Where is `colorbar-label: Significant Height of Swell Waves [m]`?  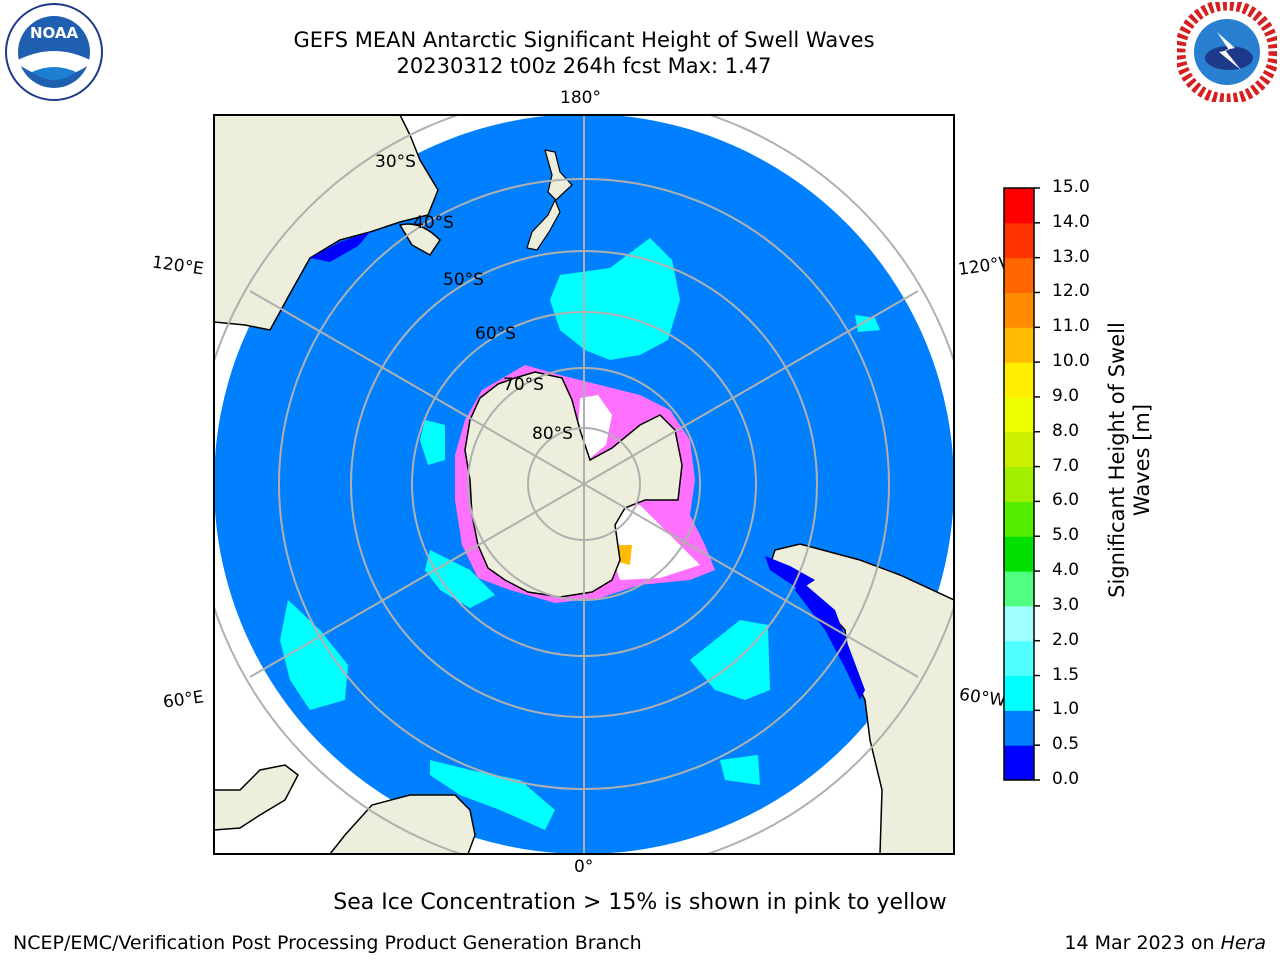 colorbar-label: Significant Height of Swell Waves [m] is located at coordinates (1129, 460).